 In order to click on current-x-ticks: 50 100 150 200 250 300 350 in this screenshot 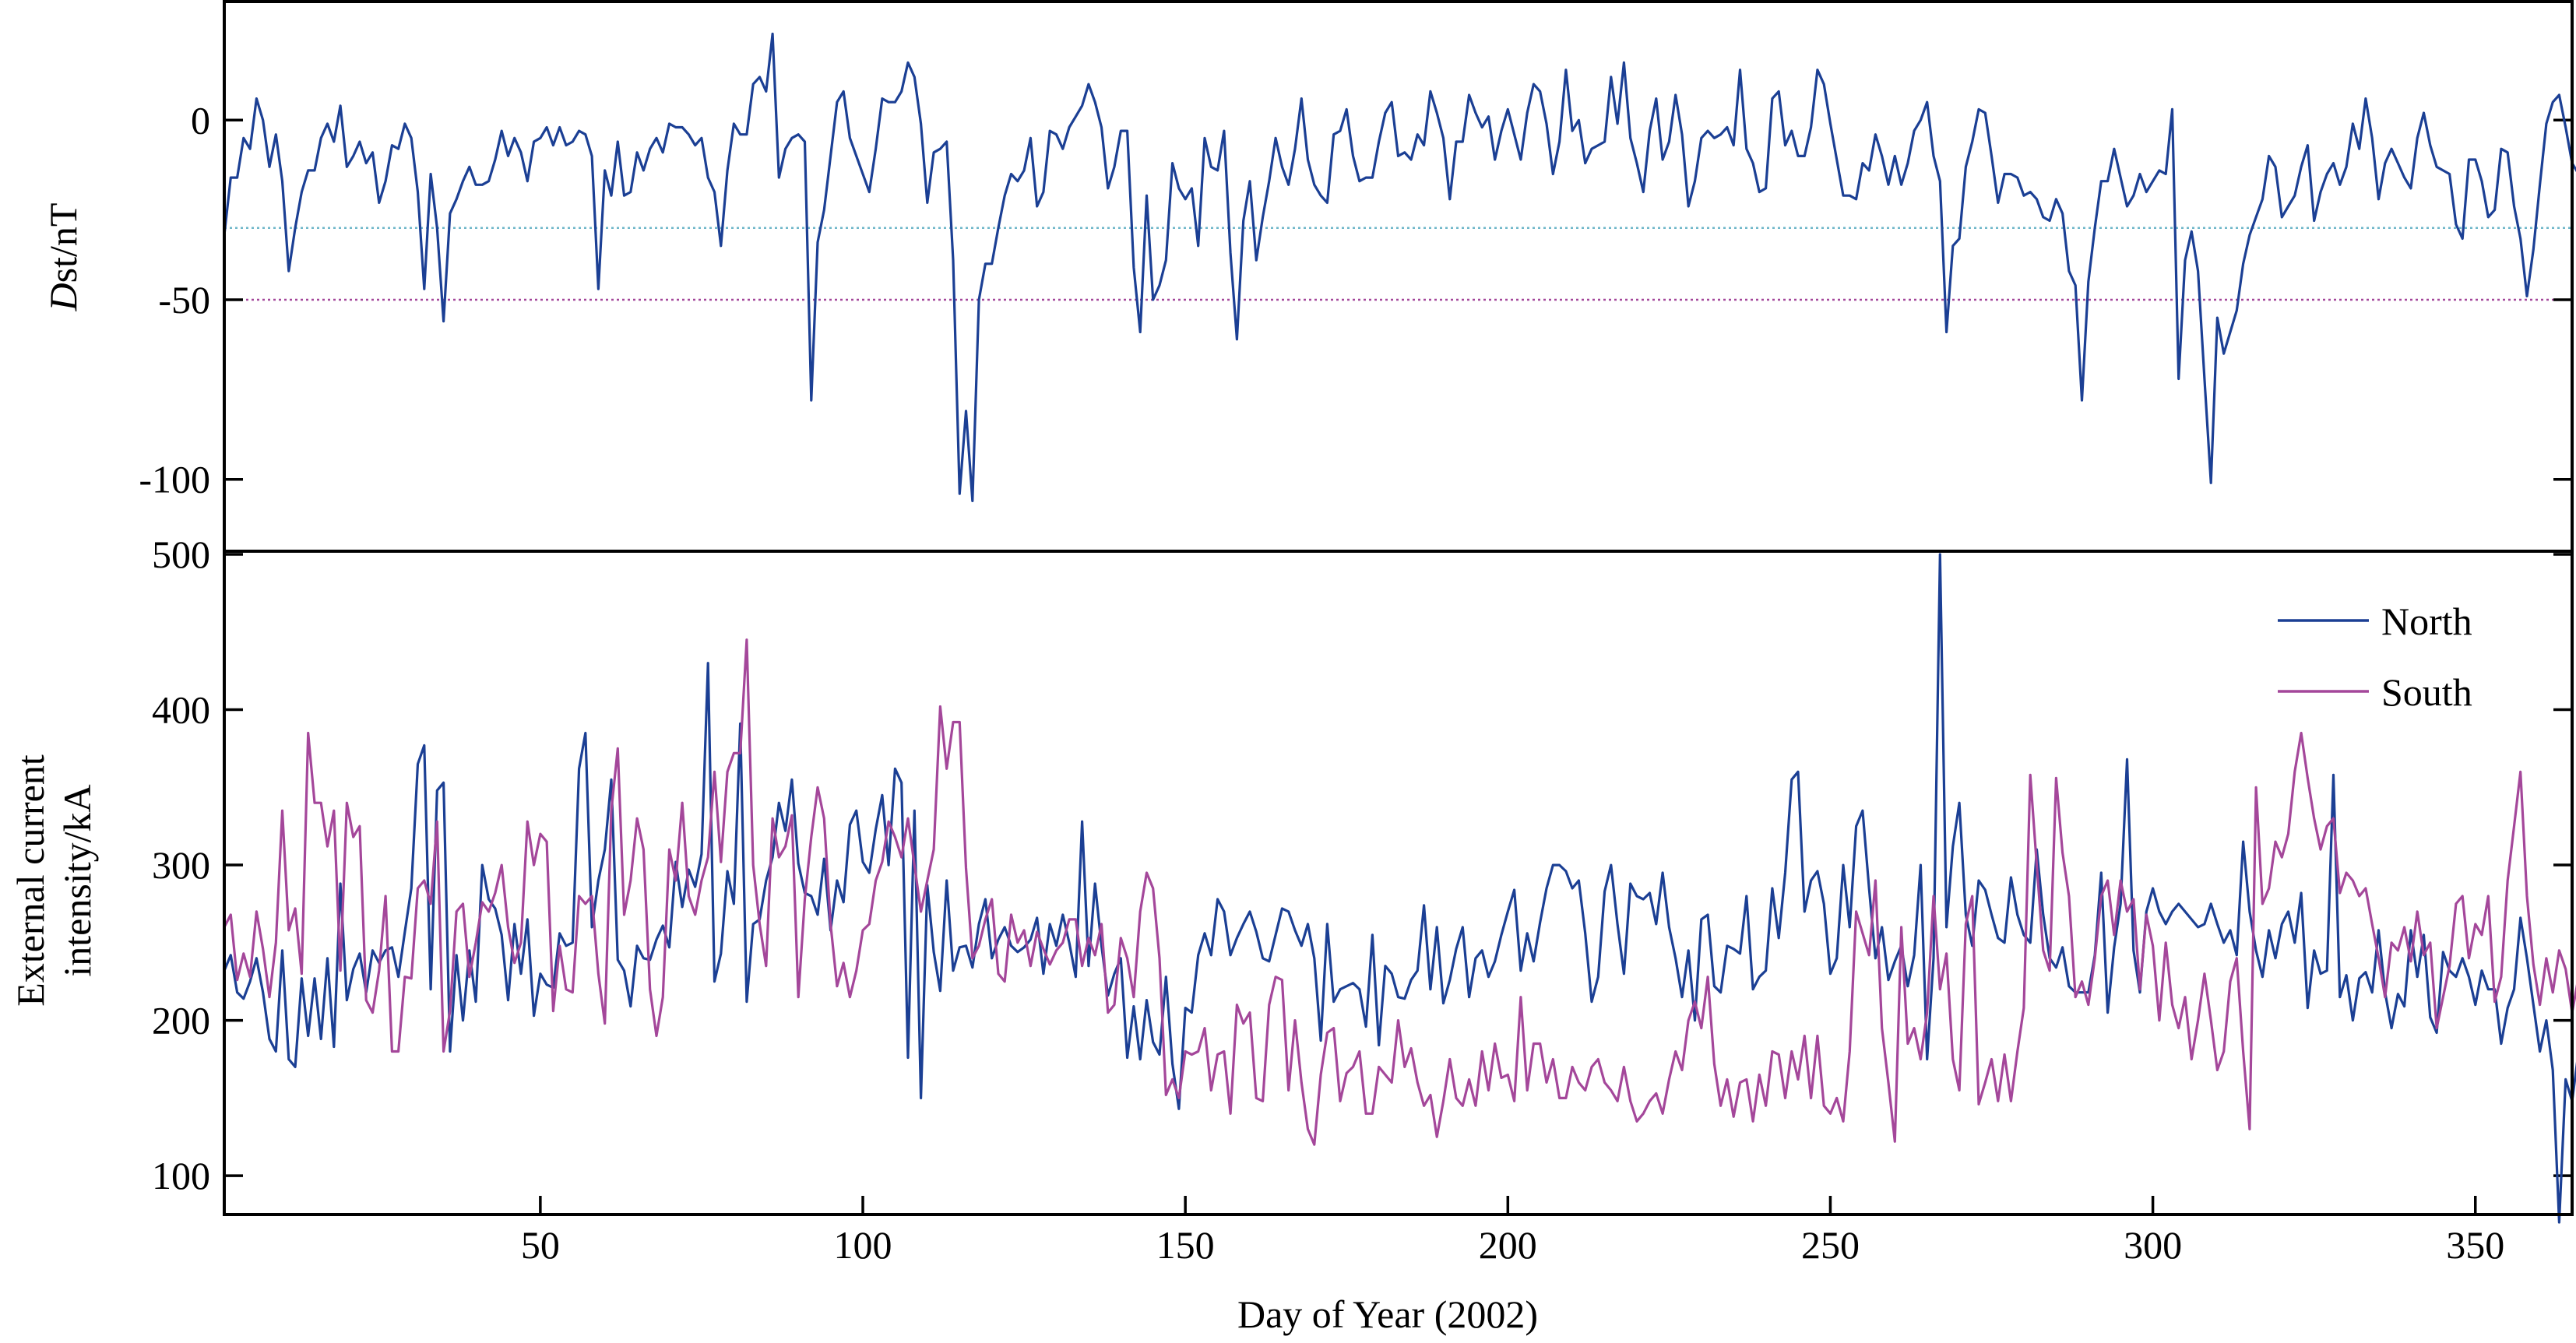, I will do `click(1512, 1231)`.